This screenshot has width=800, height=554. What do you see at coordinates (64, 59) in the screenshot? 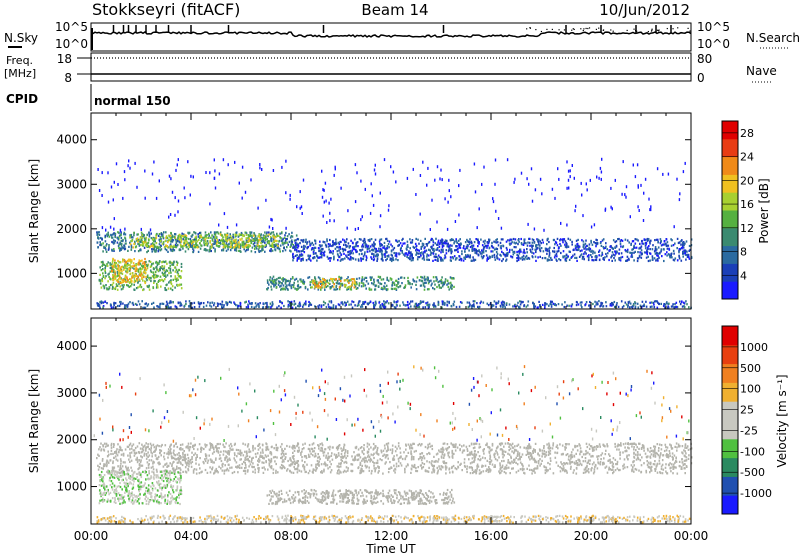
I see `freq-tick-top: 18` at bounding box center [64, 59].